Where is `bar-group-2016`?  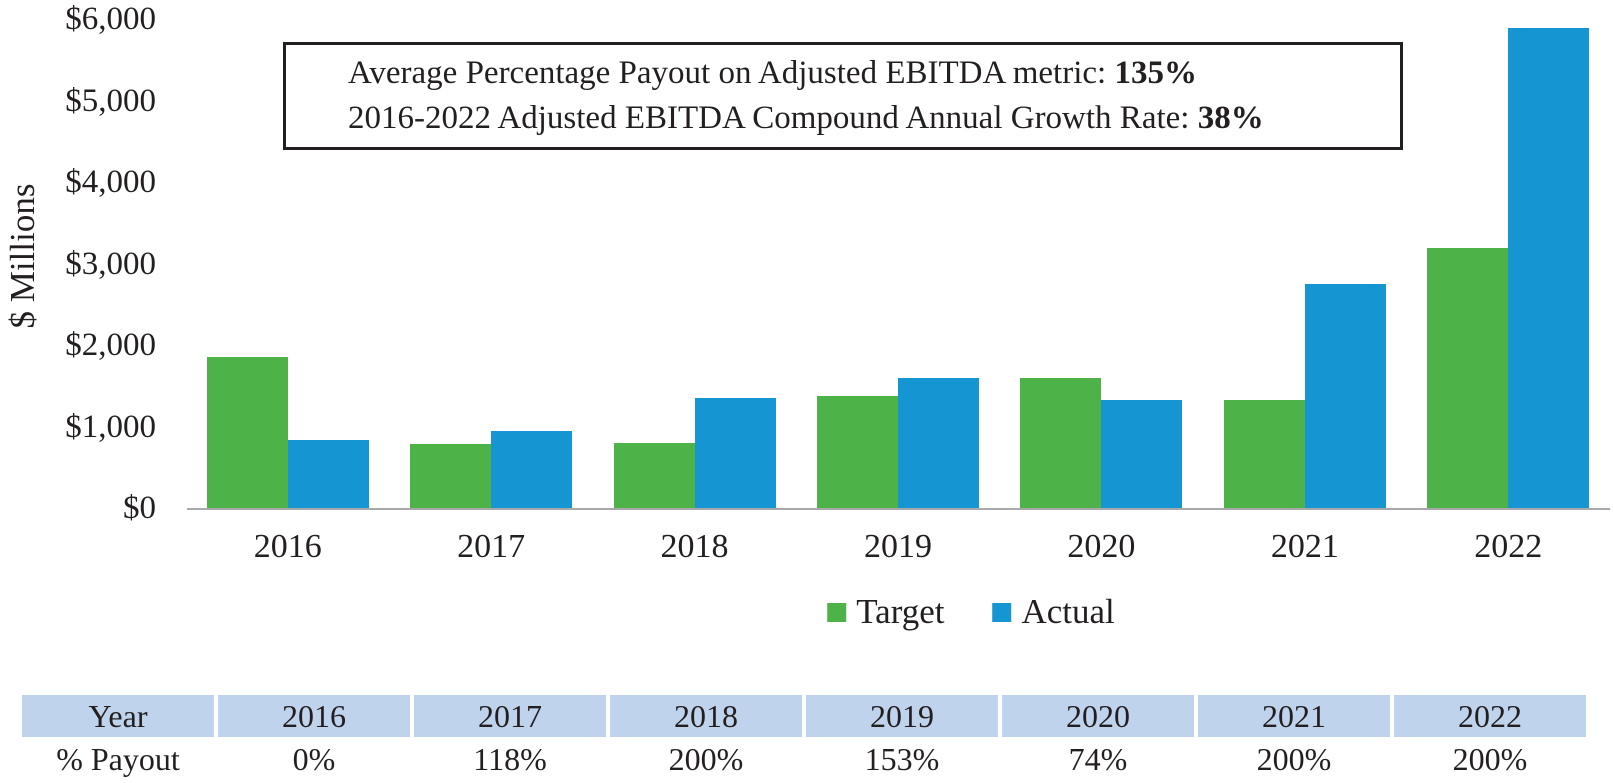
bar-group-2016 is located at coordinates (287, 263).